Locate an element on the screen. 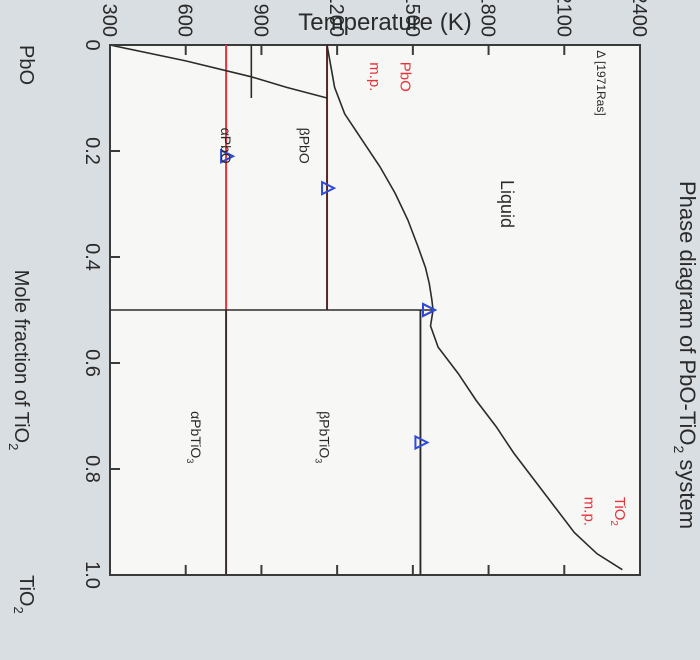 The height and width of the screenshot is (660, 700). legend: Δ [1971Ras] is located at coordinates (601, 82).